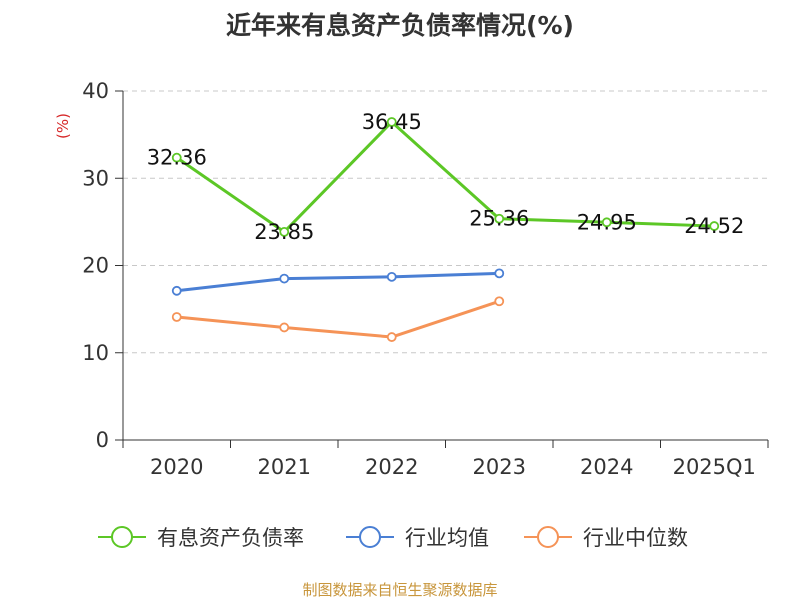  What do you see at coordinates (230, 538) in the screenshot?
I see `legend-label: 有息资产负债率` at bounding box center [230, 538].